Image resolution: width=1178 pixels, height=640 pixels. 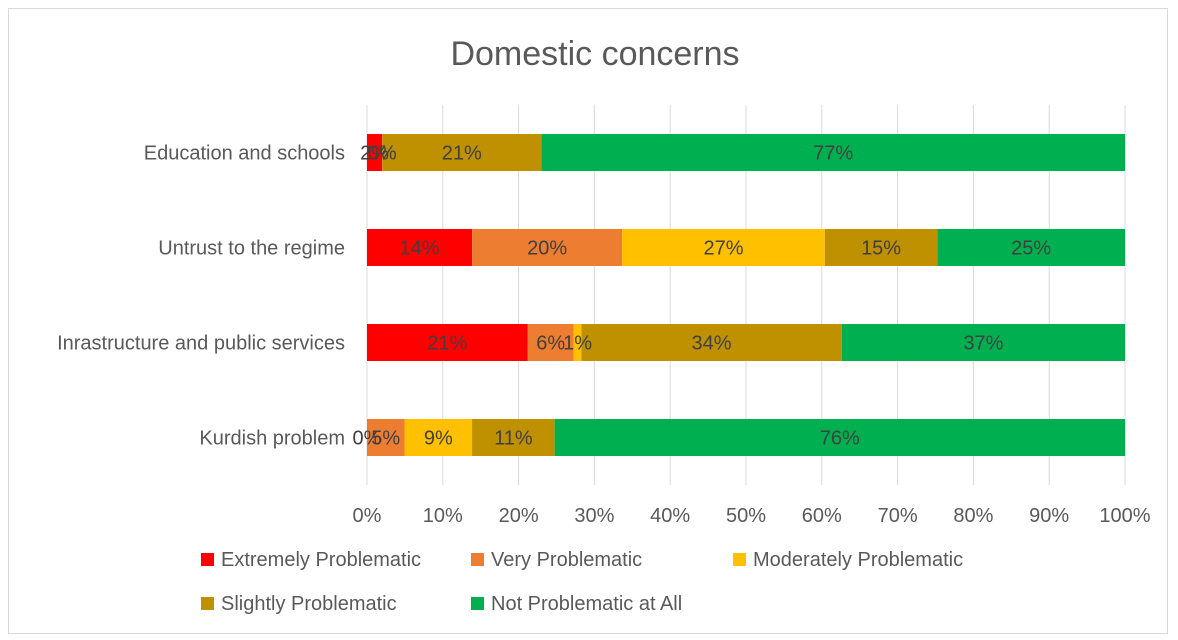 What do you see at coordinates (251, 249) in the screenshot?
I see `category-label: Untrust to the regime` at bounding box center [251, 249].